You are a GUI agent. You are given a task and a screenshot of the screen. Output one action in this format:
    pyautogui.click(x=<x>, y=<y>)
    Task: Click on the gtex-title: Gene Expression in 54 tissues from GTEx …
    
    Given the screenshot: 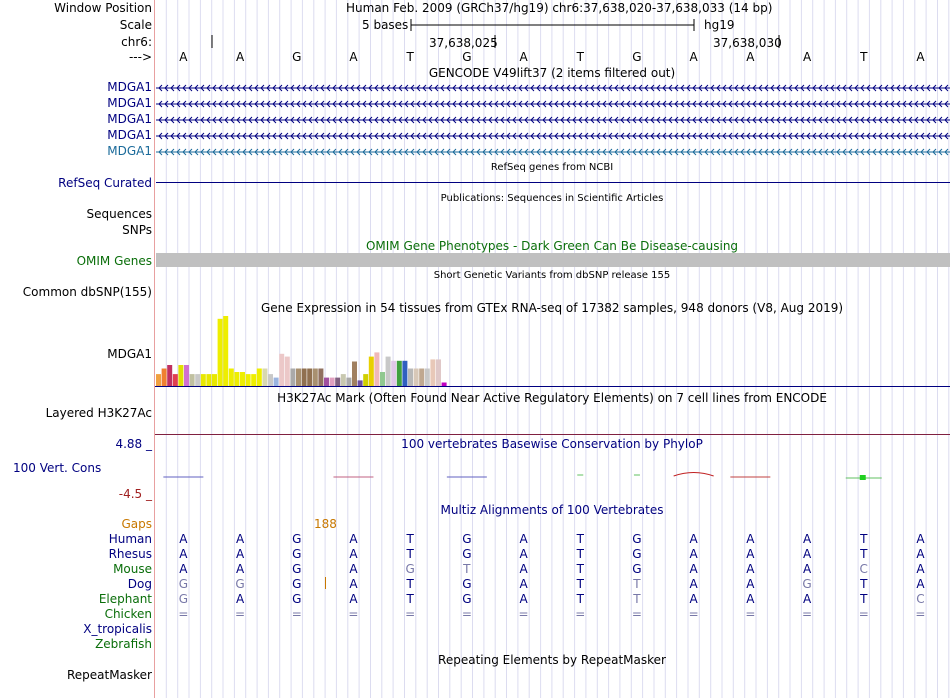 What is the action you would take?
    pyautogui.click(x=552, y=308)
    